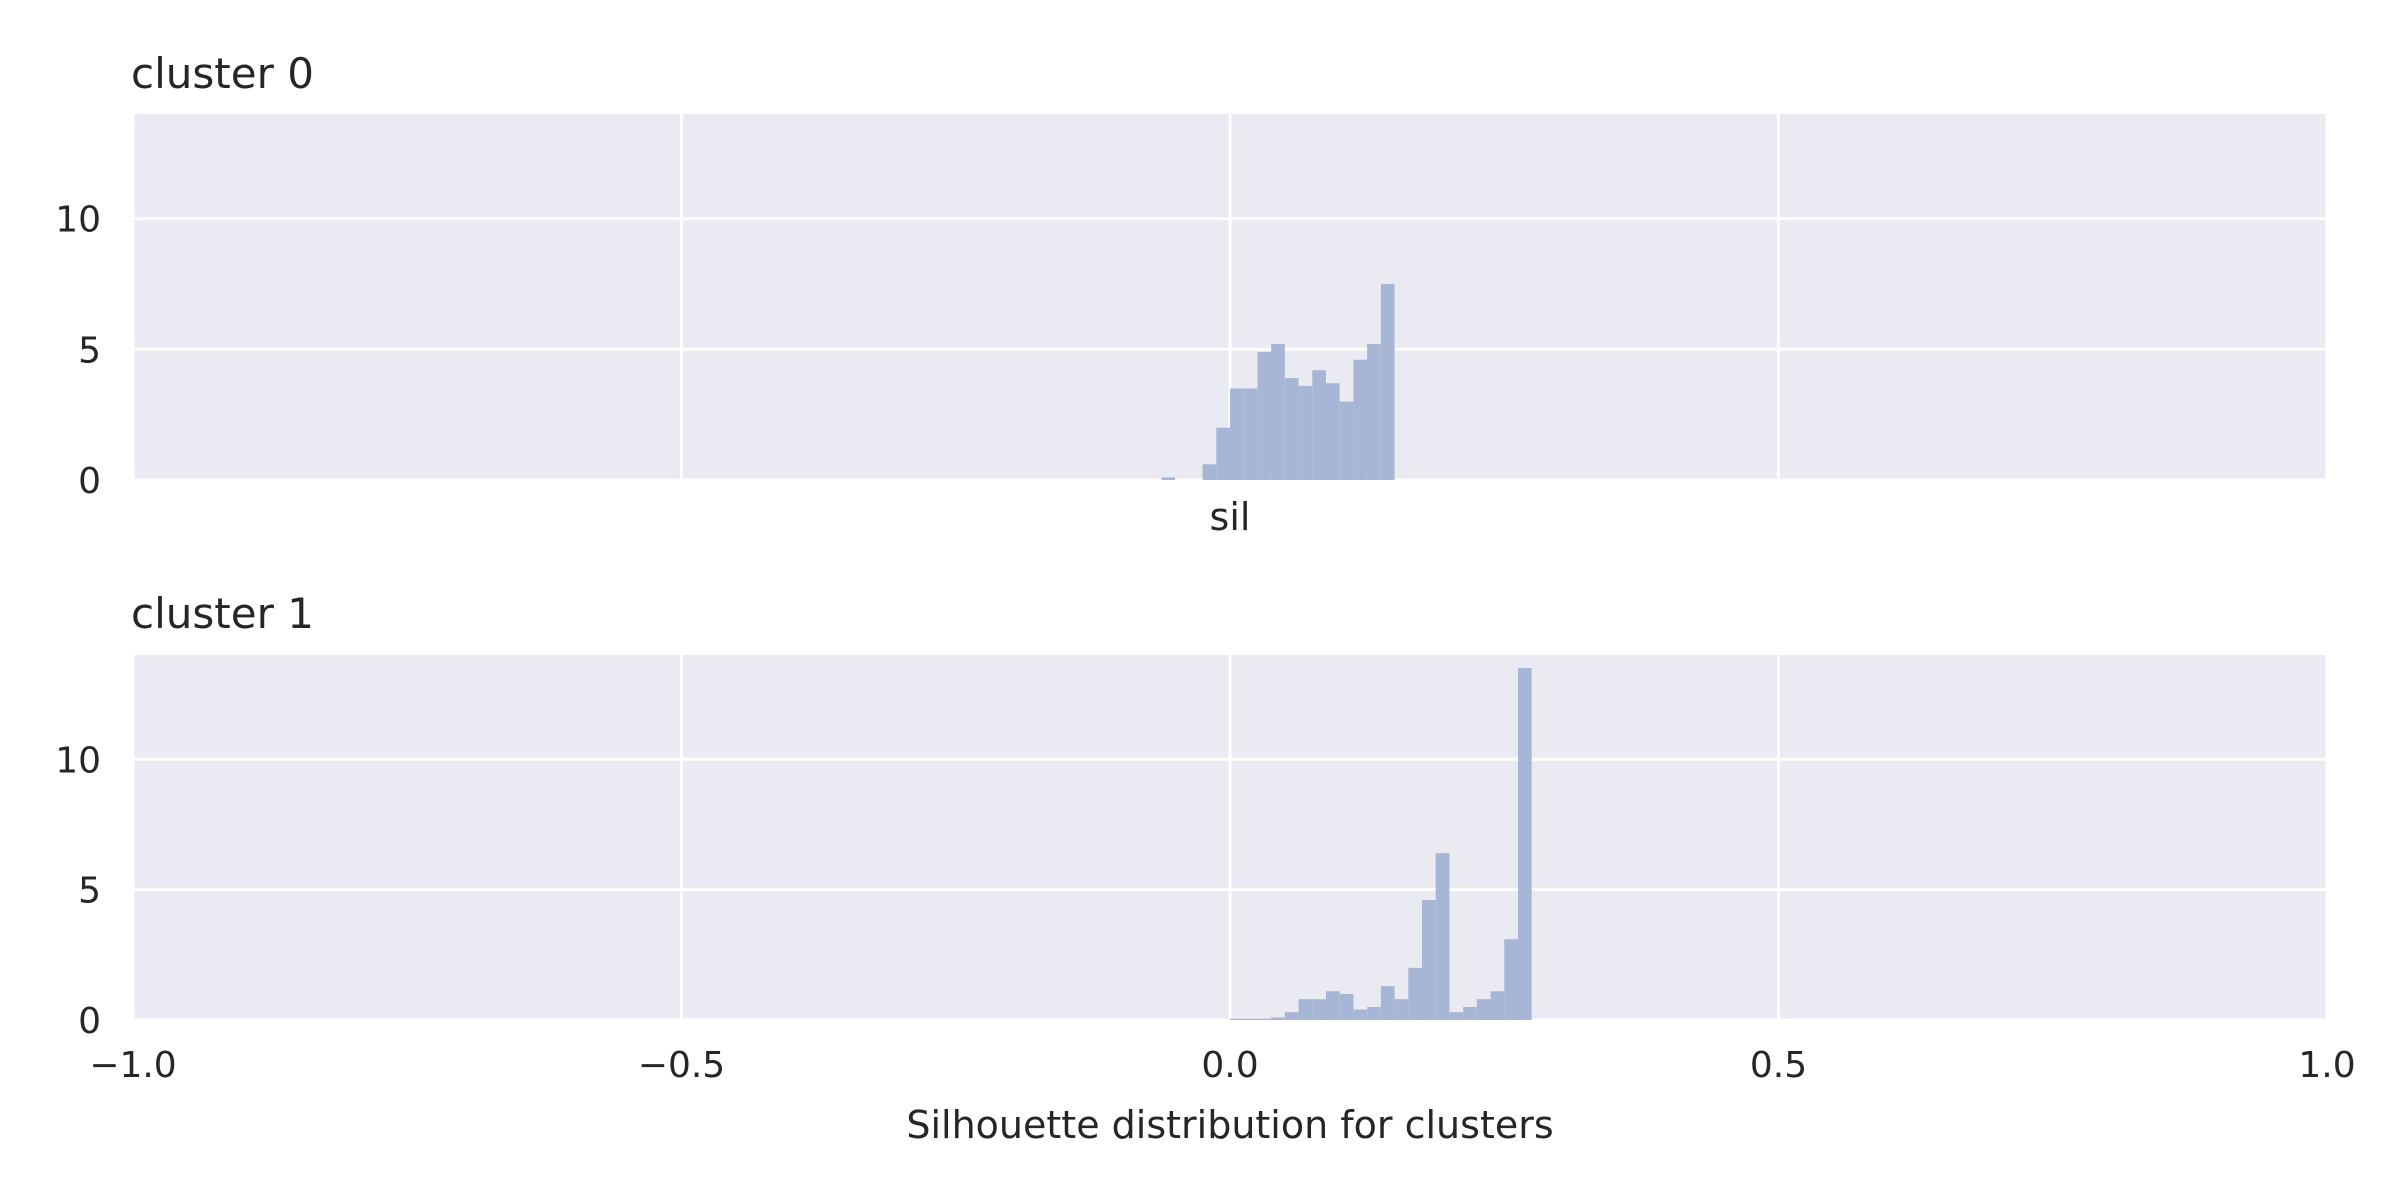 Image resolution: width=2400 pixels, height=1200 pixels. Describe the element at coordinates (89, 350) in the screenshot. I see `cluster-0-ytick-label: 5` at that location.